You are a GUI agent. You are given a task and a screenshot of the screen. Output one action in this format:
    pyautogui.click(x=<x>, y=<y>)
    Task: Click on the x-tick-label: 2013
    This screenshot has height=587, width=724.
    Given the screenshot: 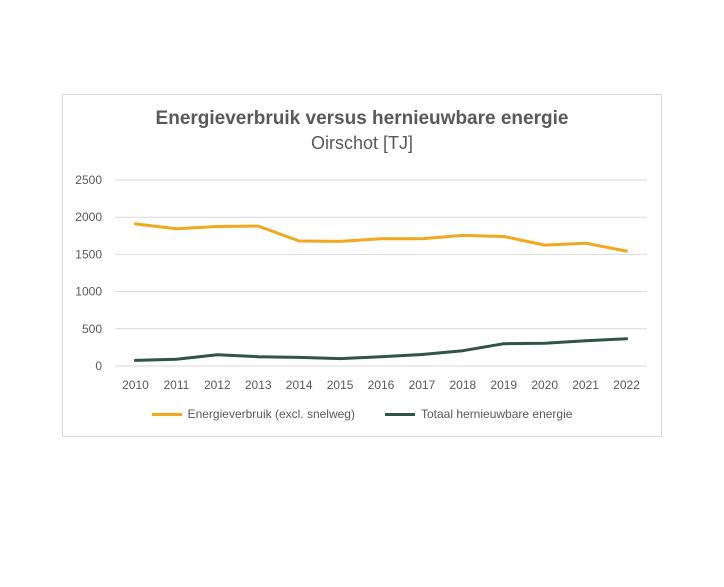 What is the action you would take?
    pyautogui.click(x=258, y=385)
    